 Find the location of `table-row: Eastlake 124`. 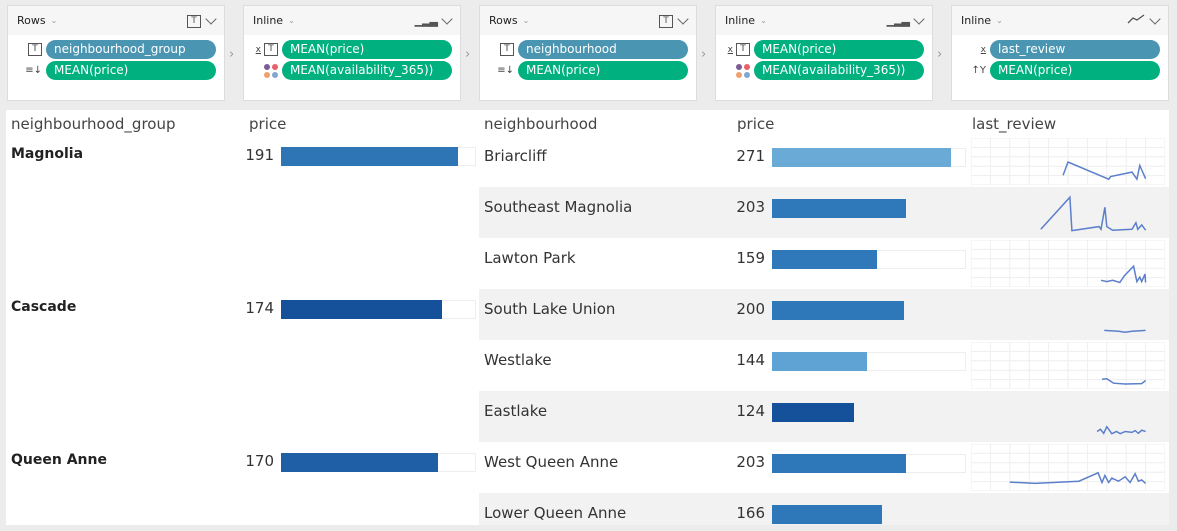

table-row: Eastlake 124 is located at coordinates (824, 416).